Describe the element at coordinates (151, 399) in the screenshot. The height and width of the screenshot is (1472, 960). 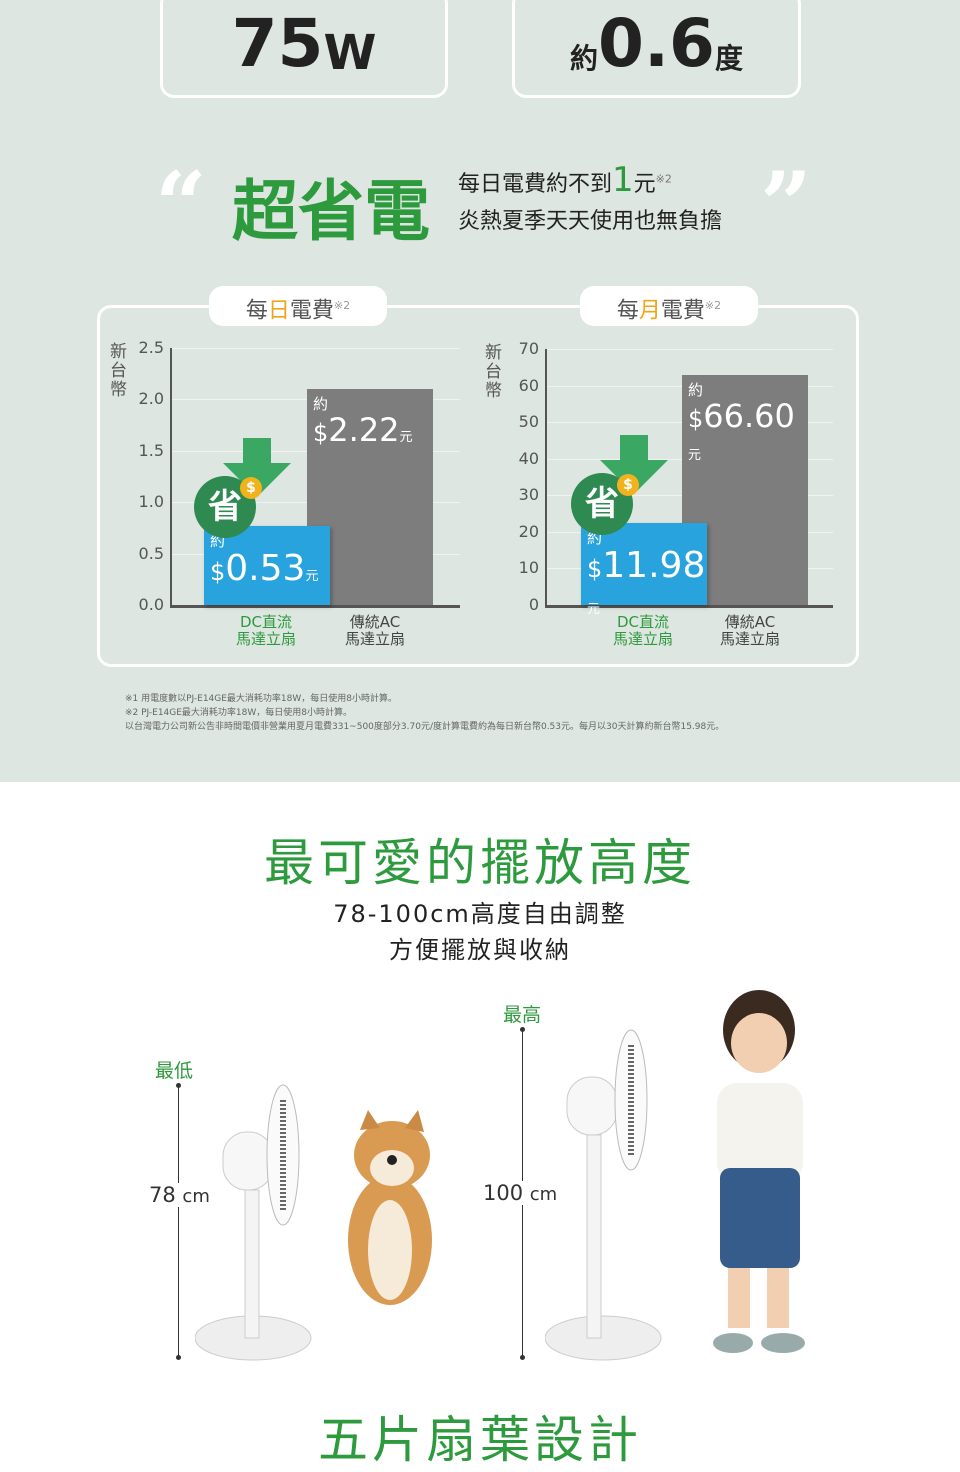
I see `y-tick-label: 2.0` at that location.